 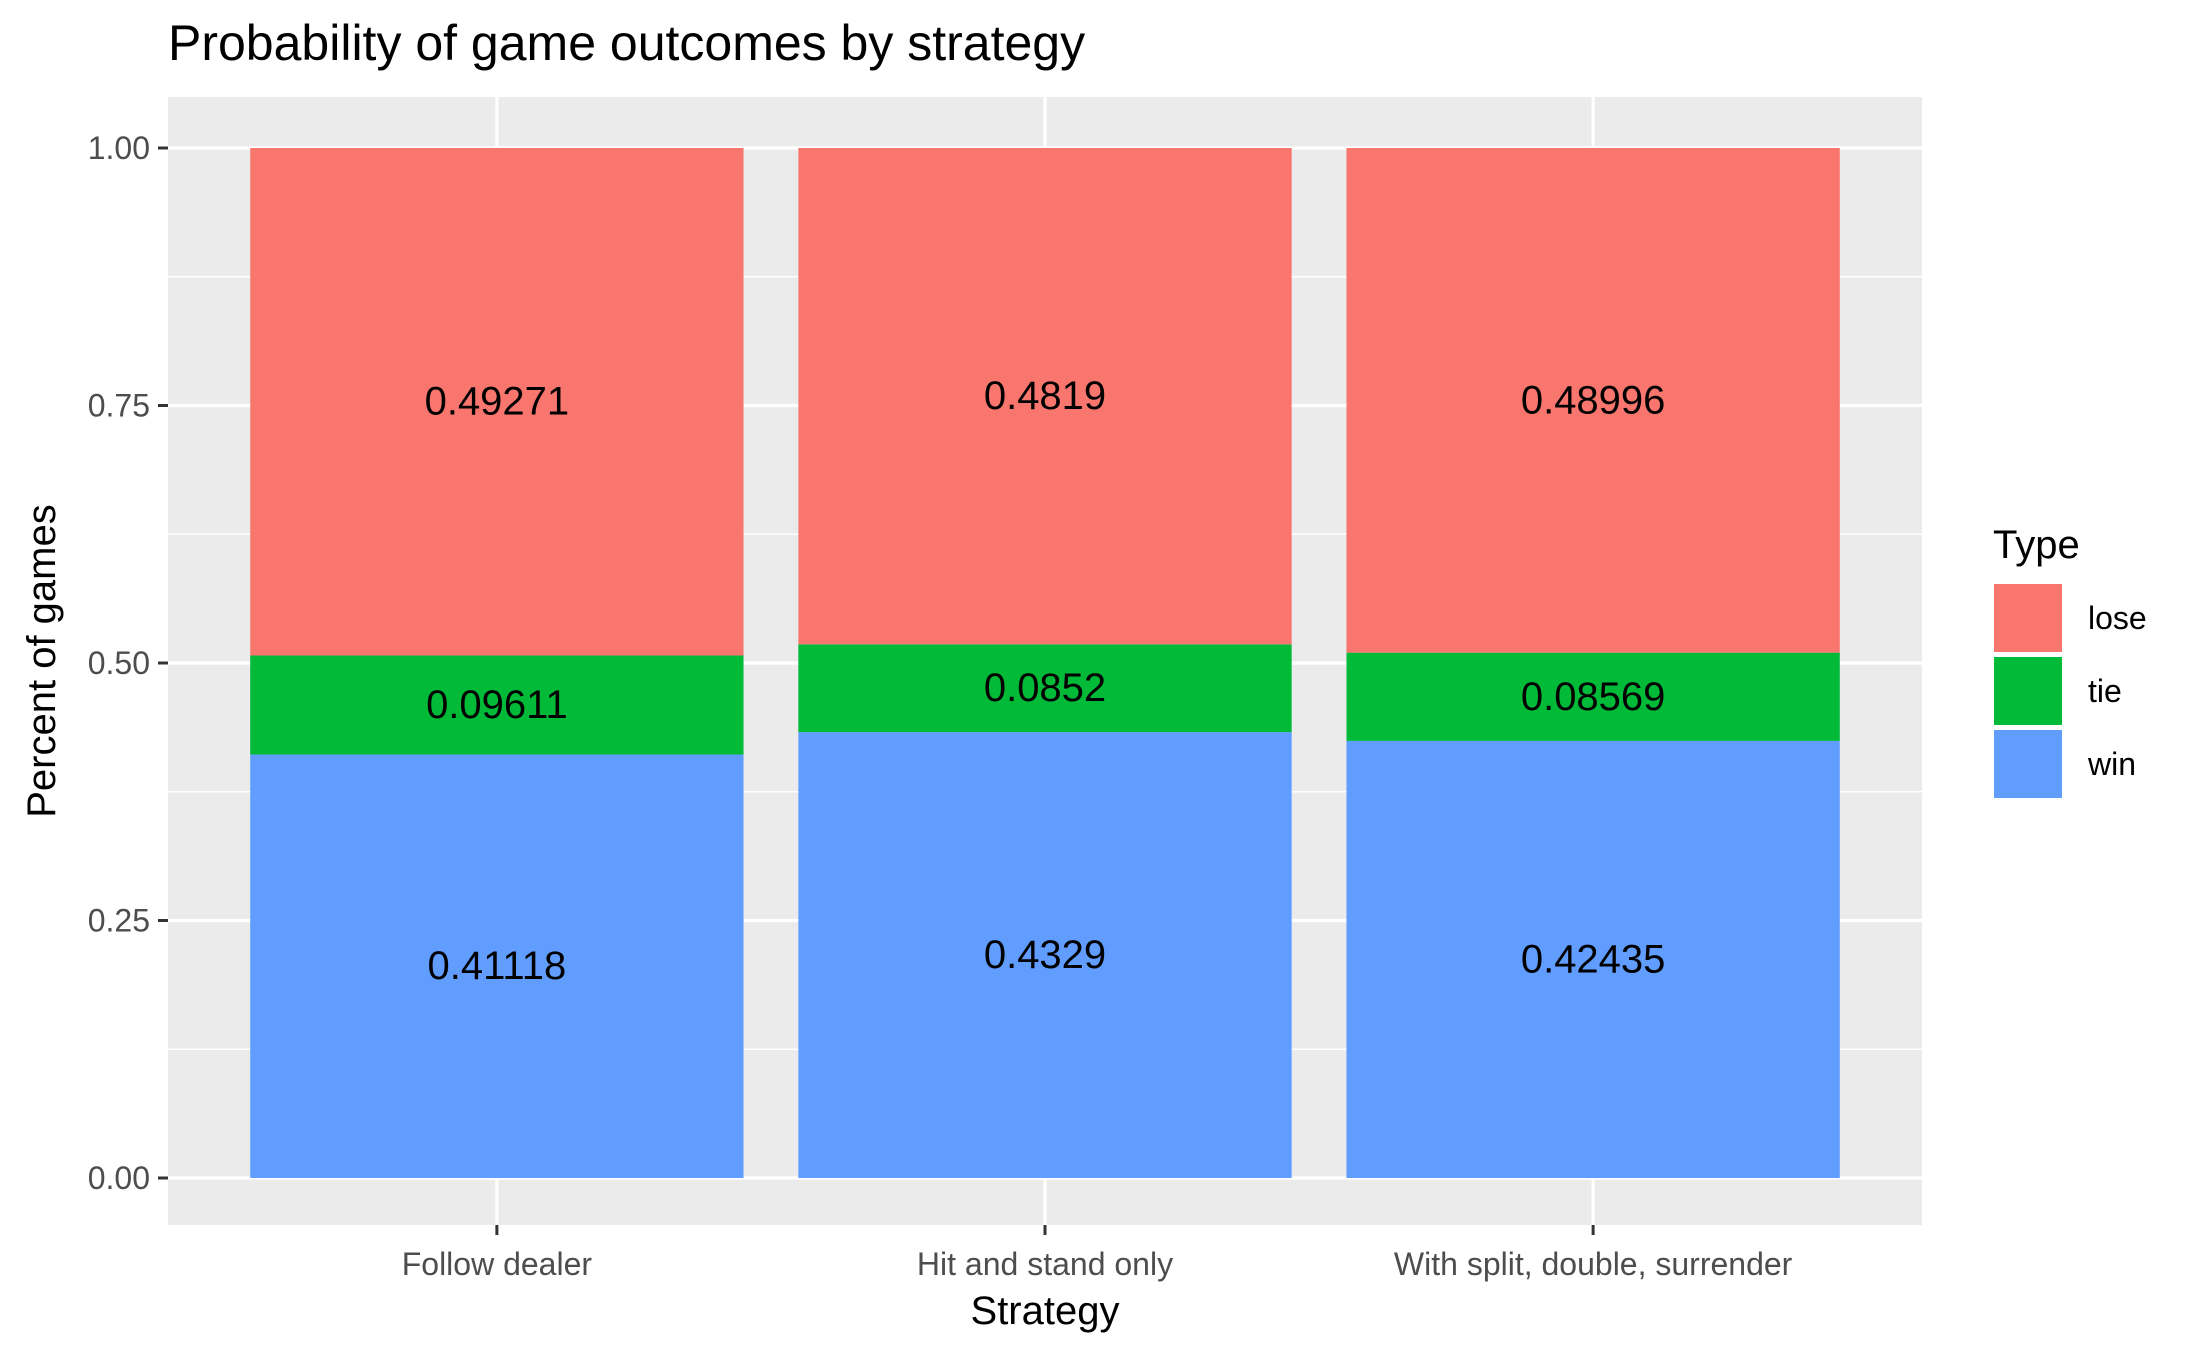 I want to click on x-tick-label-hit-and-stand-only: Hit and stand only, so click(x=1045, y=1264).